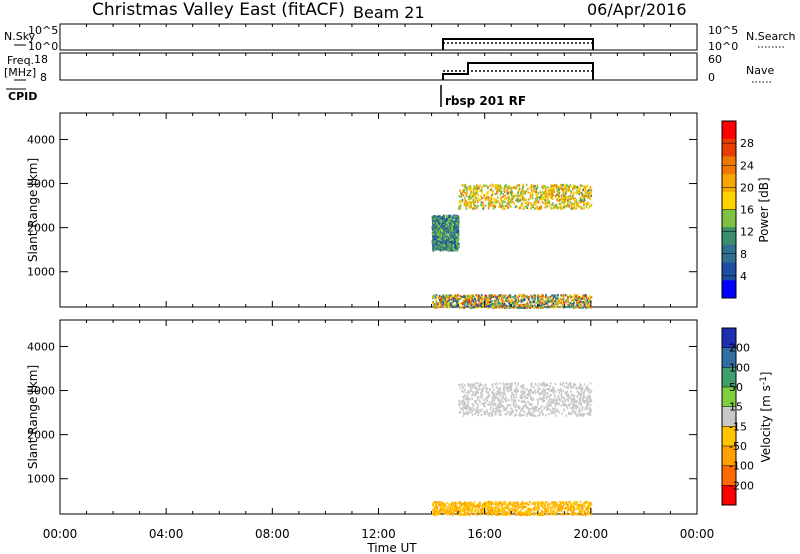 The height and width of the screenshot is (554, 800). I want to click on colorbar-swatch, so click(729, 377).